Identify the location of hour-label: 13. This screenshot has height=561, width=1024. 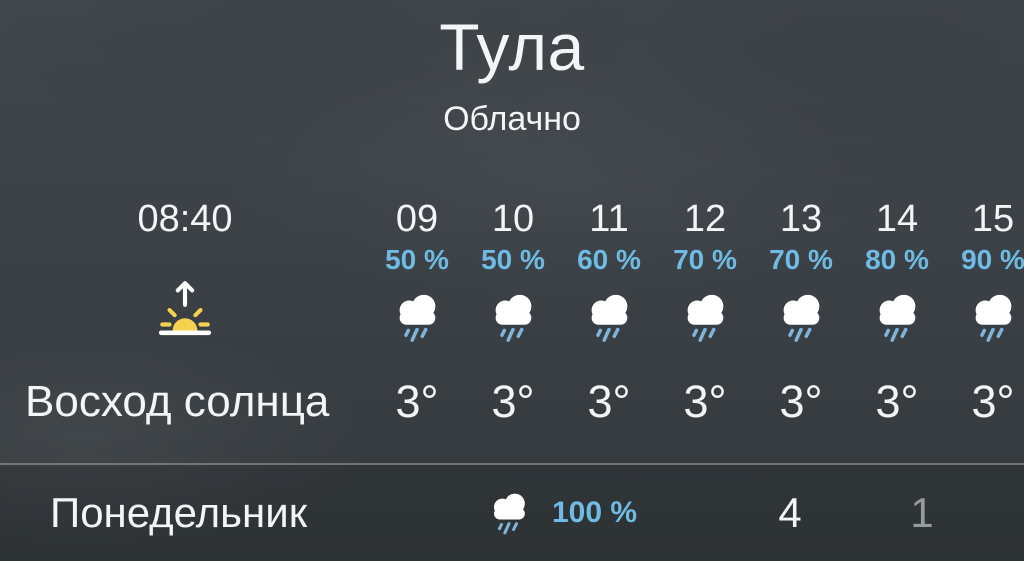
(801, 219).